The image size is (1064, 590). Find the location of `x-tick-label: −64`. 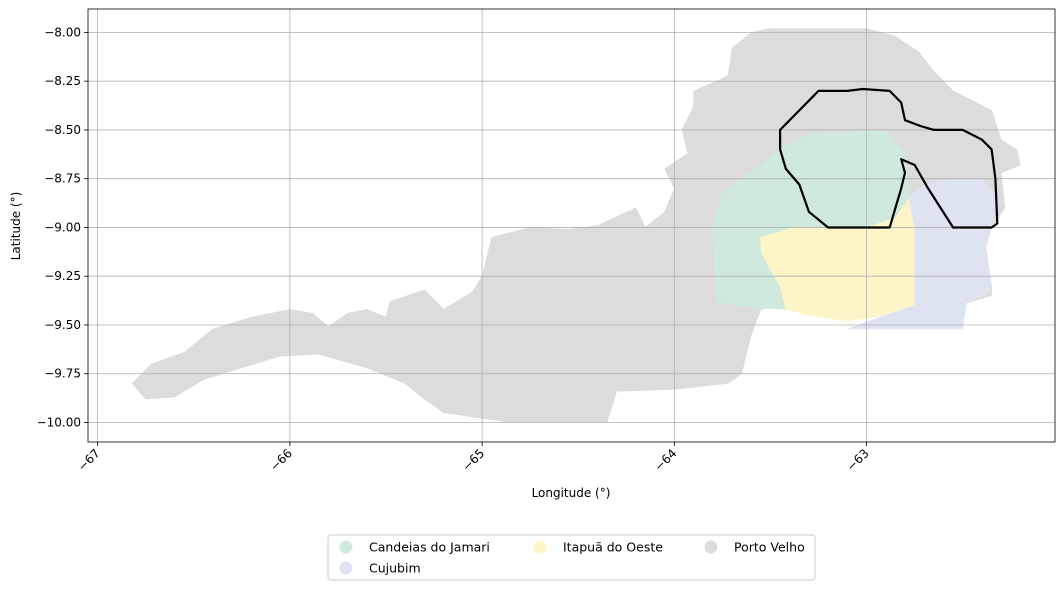

x-tick-label: −64 is located at coordinates (666, 460).